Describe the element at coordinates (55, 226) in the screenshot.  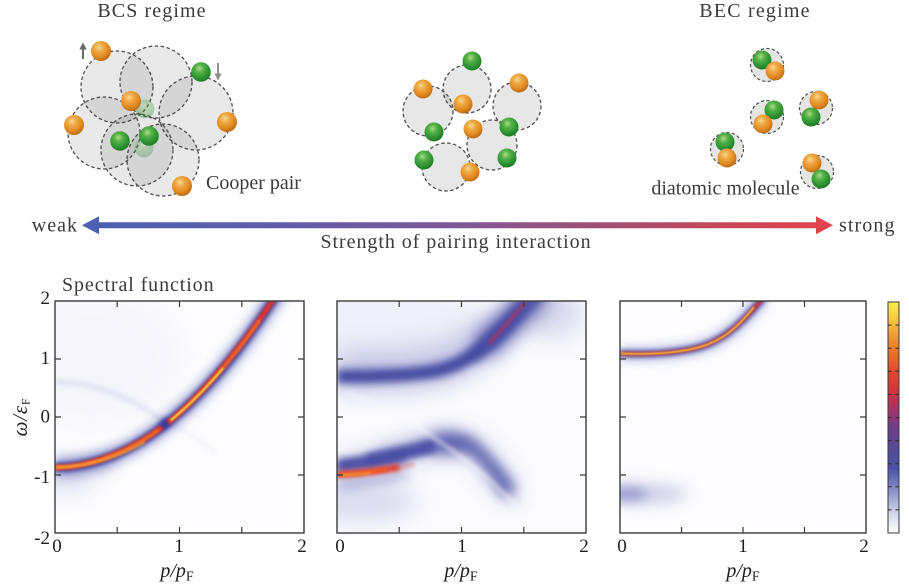
I see `svg-text: weak` at that location.